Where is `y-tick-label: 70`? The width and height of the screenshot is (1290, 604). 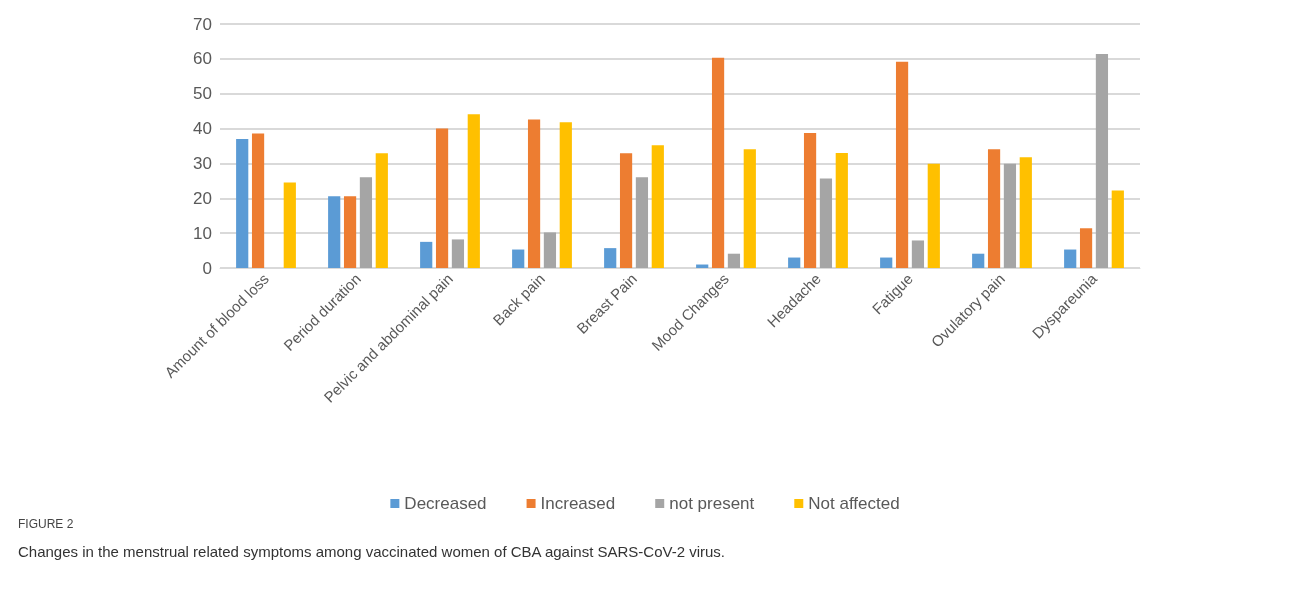
y-tick-label: 70 is located at coordinates (202, 24).